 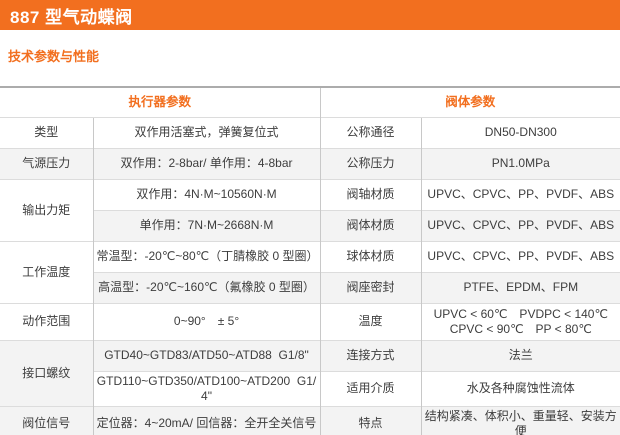 What do you see at coordinates (370, 256) in the screenshot?
I see `row-header: 球体材质` at bounding box center [370, 256].